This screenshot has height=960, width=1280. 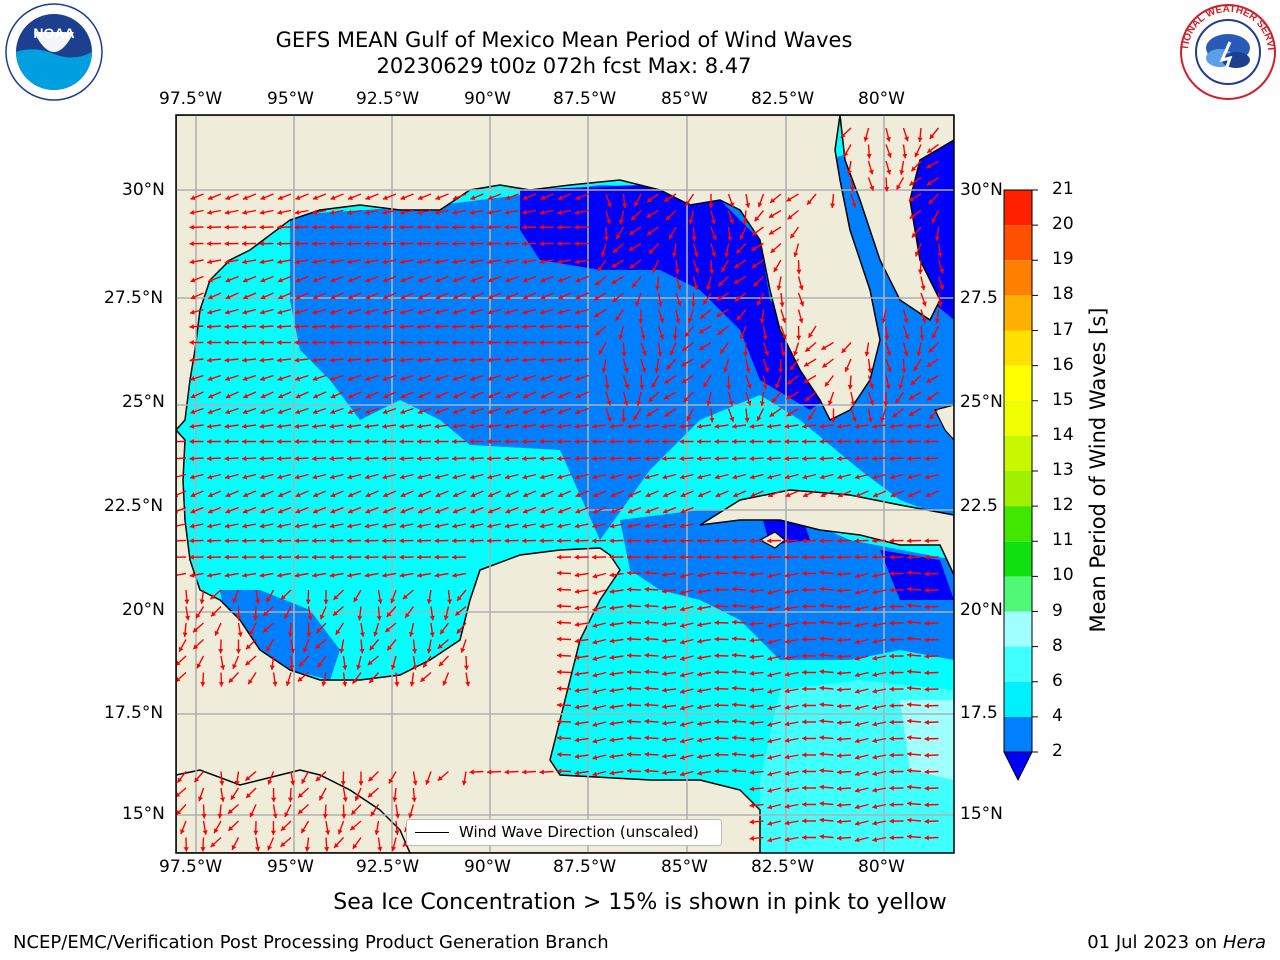 I want to click on wind-arrow, so click(x=181, y=525).